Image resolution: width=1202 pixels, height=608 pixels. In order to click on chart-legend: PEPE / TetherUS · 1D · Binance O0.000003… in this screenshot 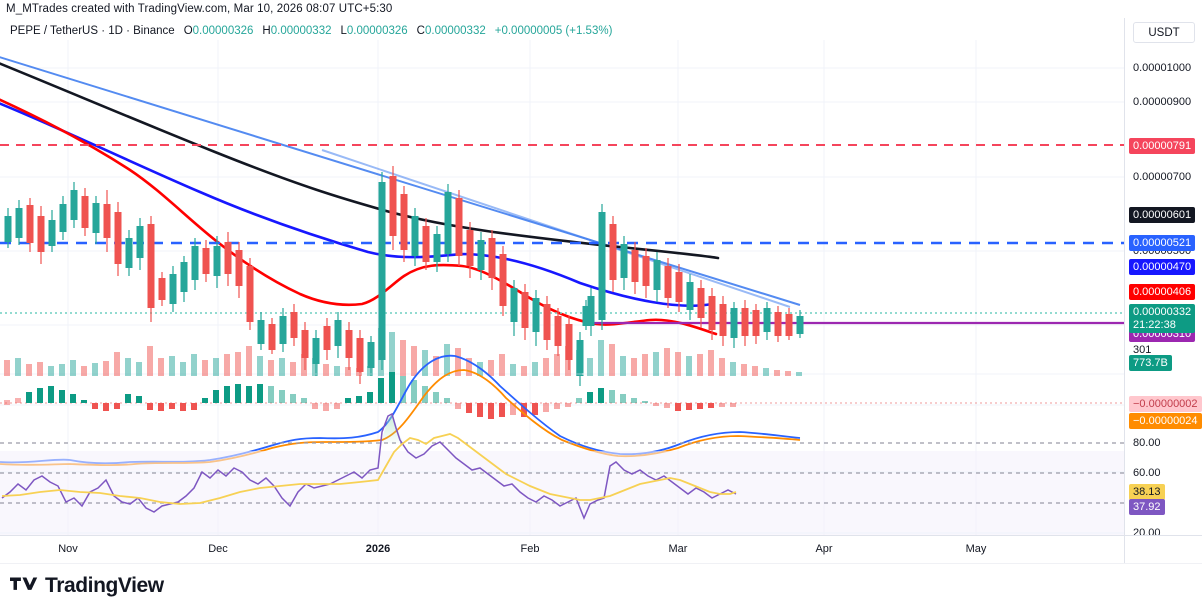, I will do `click(311, 31)`.